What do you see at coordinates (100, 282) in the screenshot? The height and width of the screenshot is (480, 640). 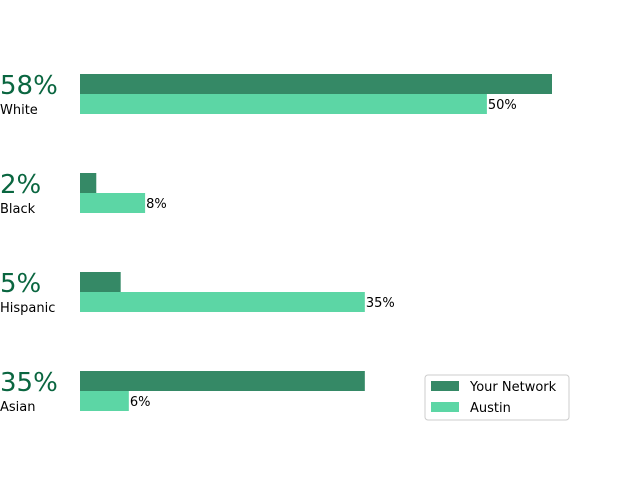 I see `bar-your-network-hispanic` at bounding box center [100, 282].